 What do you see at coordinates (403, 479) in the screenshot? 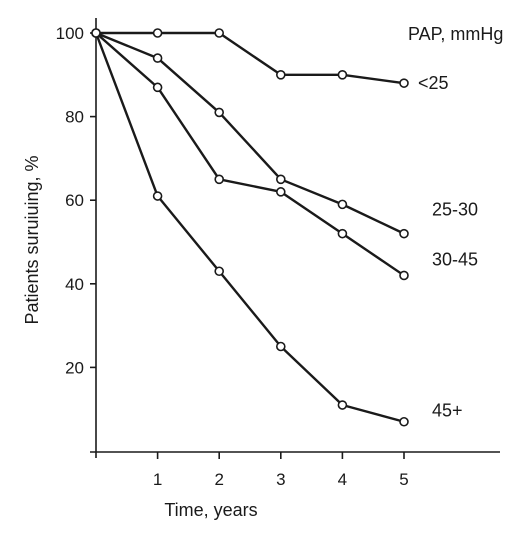
I see `x-tick-label: 5` at bounding box center [403, 479].